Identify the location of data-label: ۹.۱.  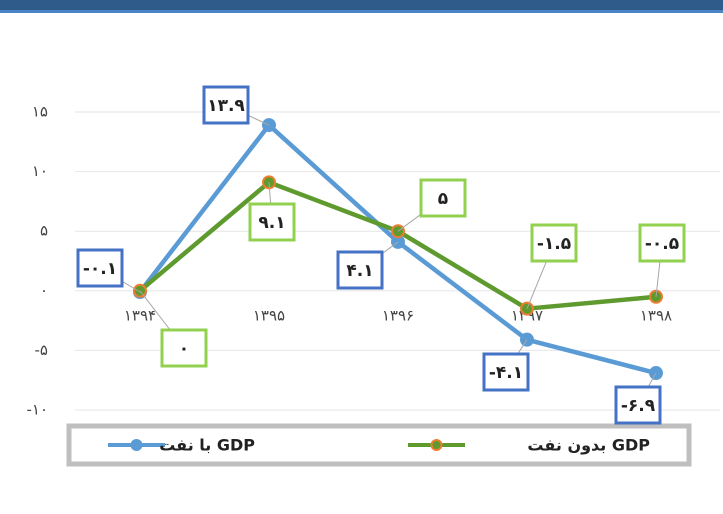
(271, 223).